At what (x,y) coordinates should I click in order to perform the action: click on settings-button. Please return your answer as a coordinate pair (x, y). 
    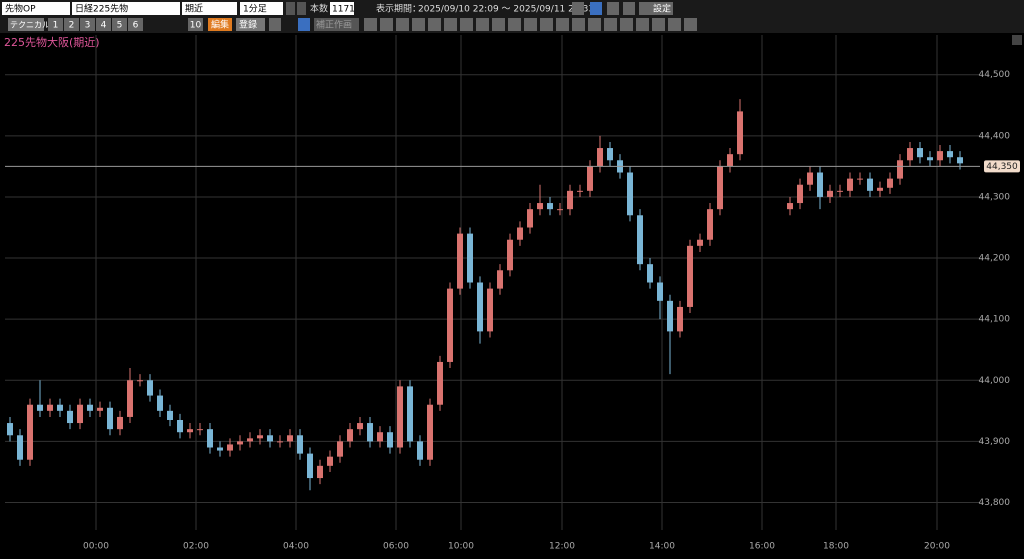
    Looking at the image, I should click on (656, 8).